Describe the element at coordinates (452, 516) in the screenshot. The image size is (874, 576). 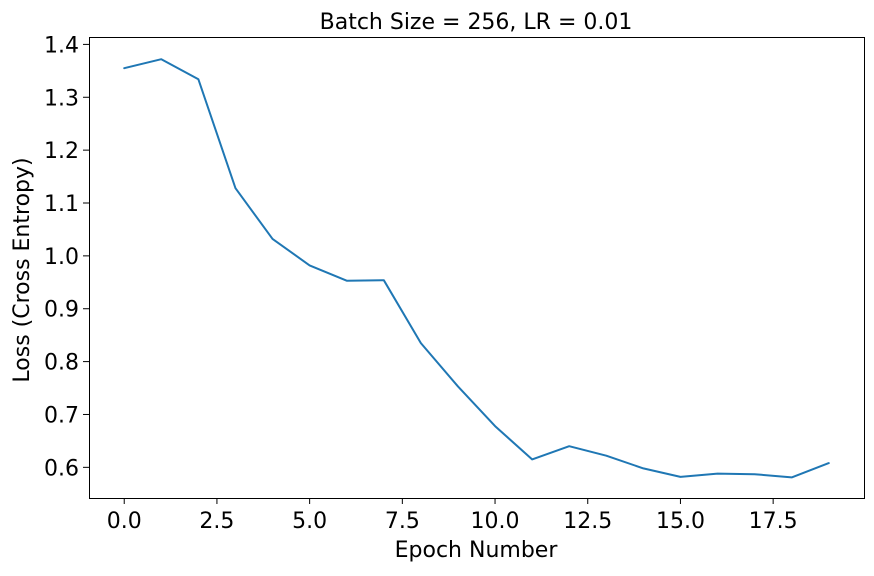
I see `x-axis-ticks: 0.0 2.5 5.0 7.5 10.0 12.5 15.0 17.5` at that location.